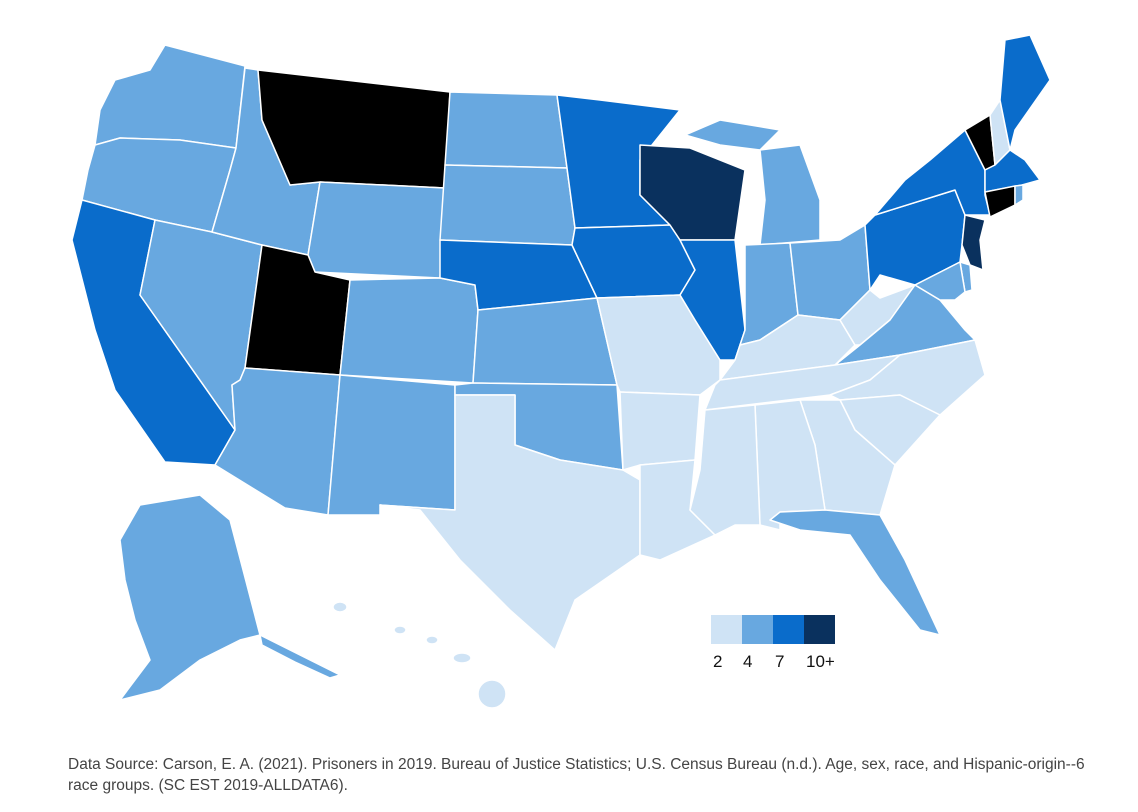 Image resolution: width=1138 pixels, height=812 pixels. What do you see at coordinates (725, 470) in the screenshot?
I see `state-ms` at bounding box center [725, 470].